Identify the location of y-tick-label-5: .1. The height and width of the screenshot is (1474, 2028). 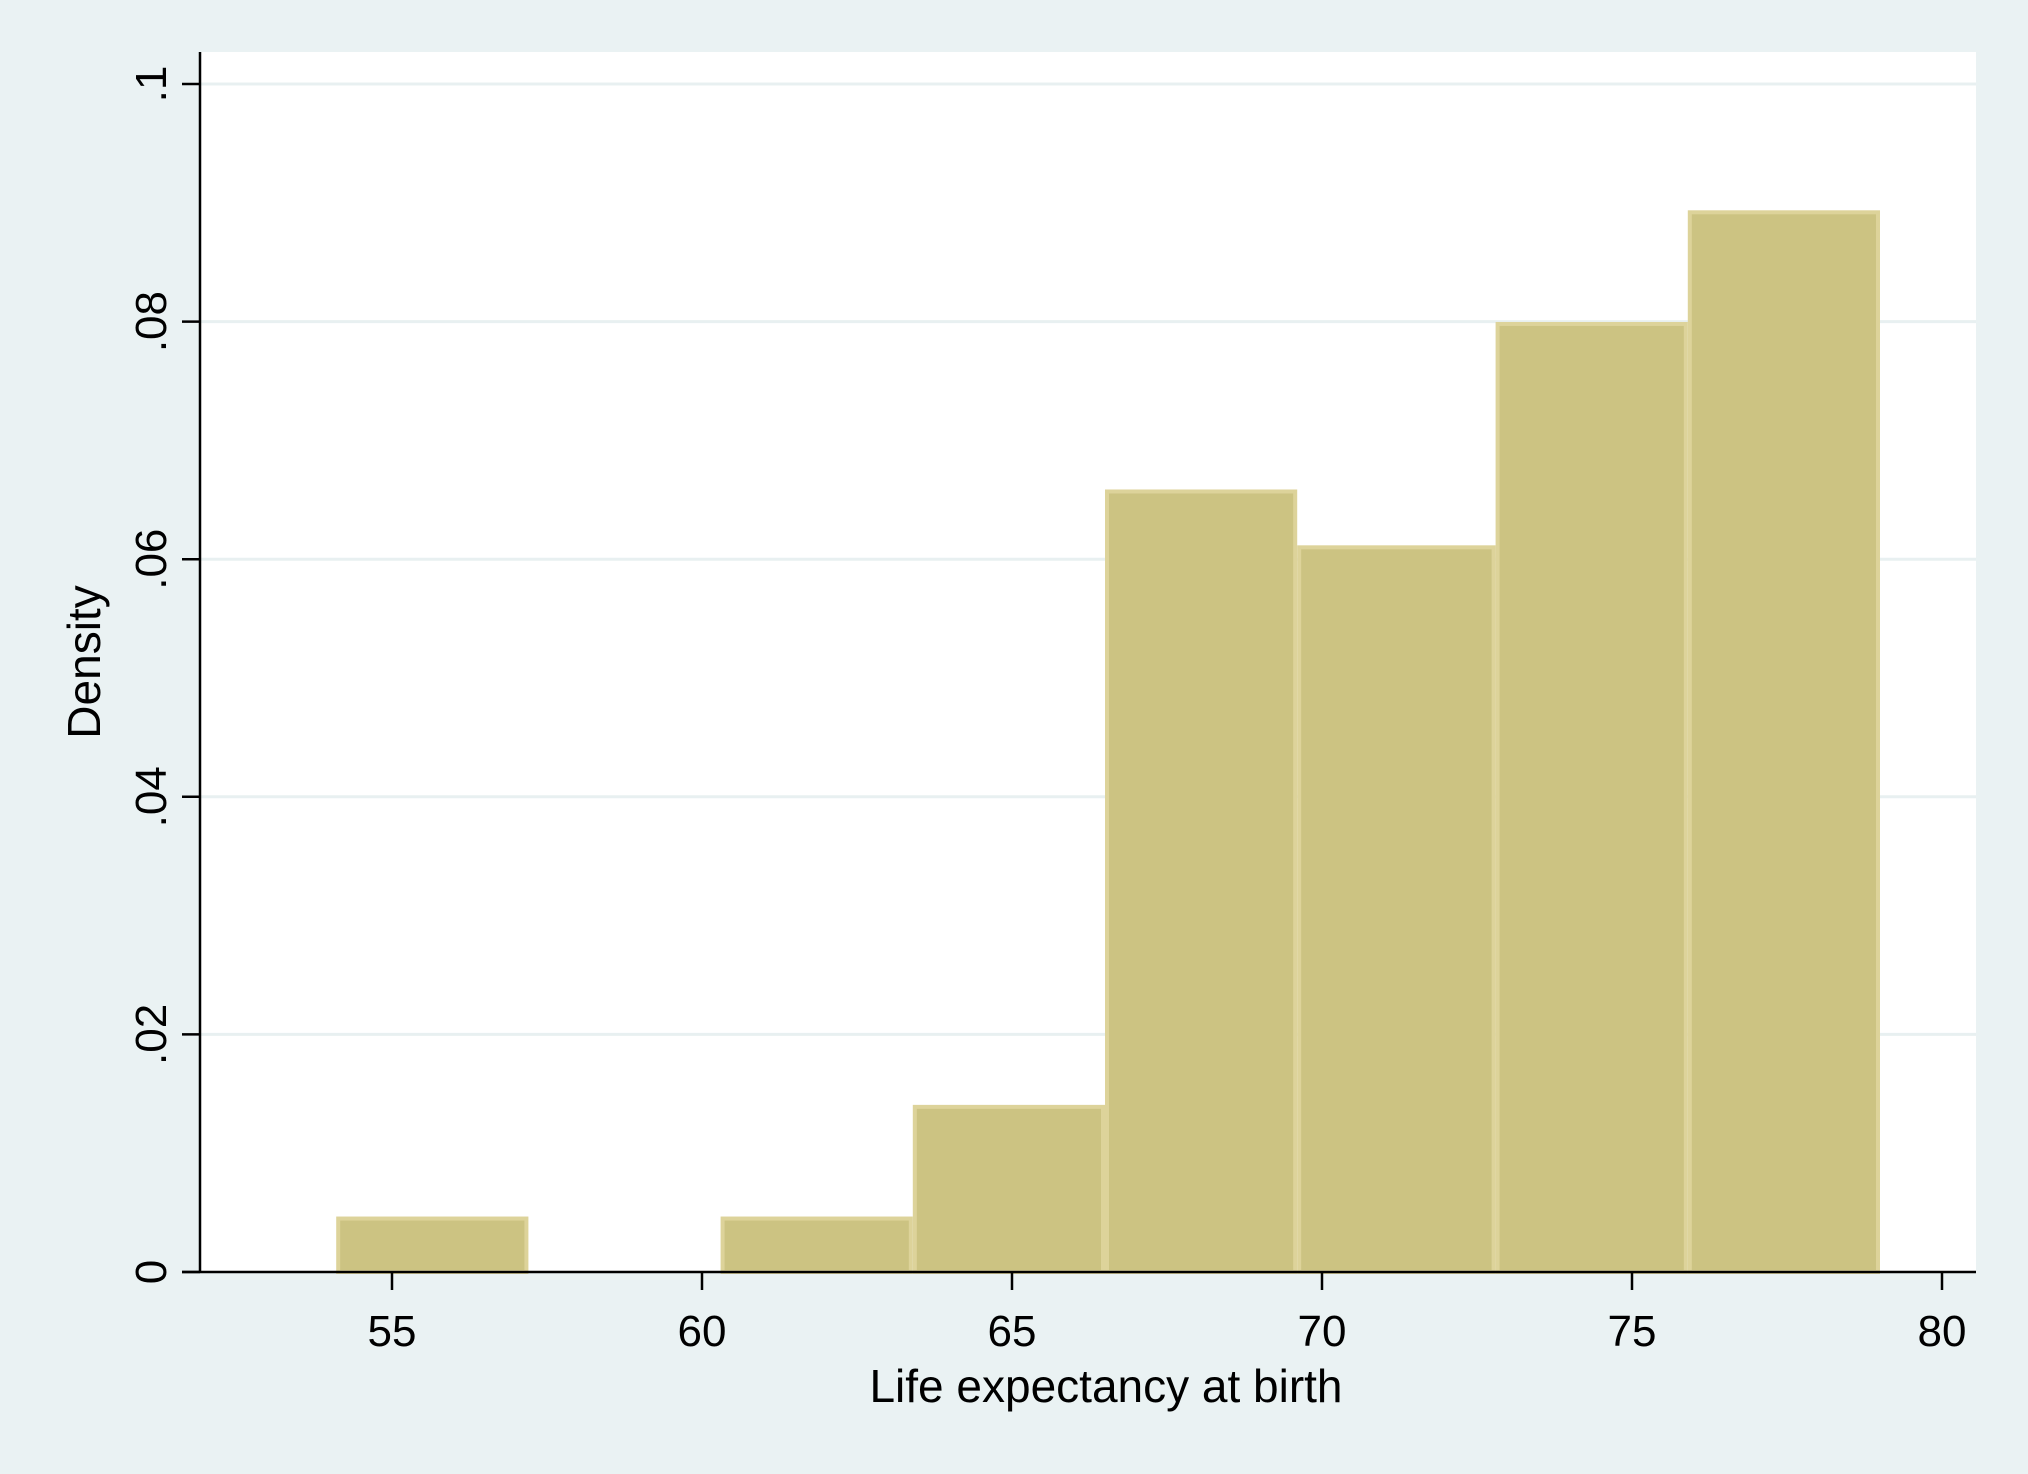
(151, 84).